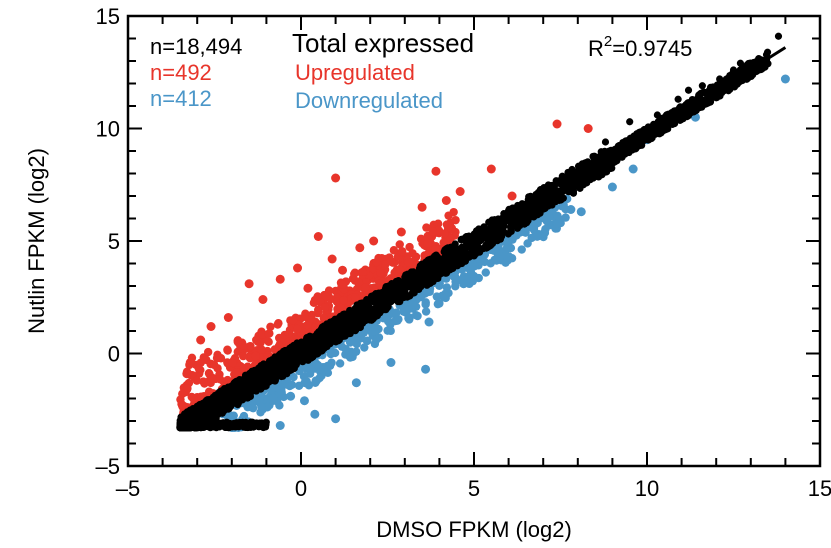  I want to click on legend-count-upregulated: n=492, so click(181, 72).